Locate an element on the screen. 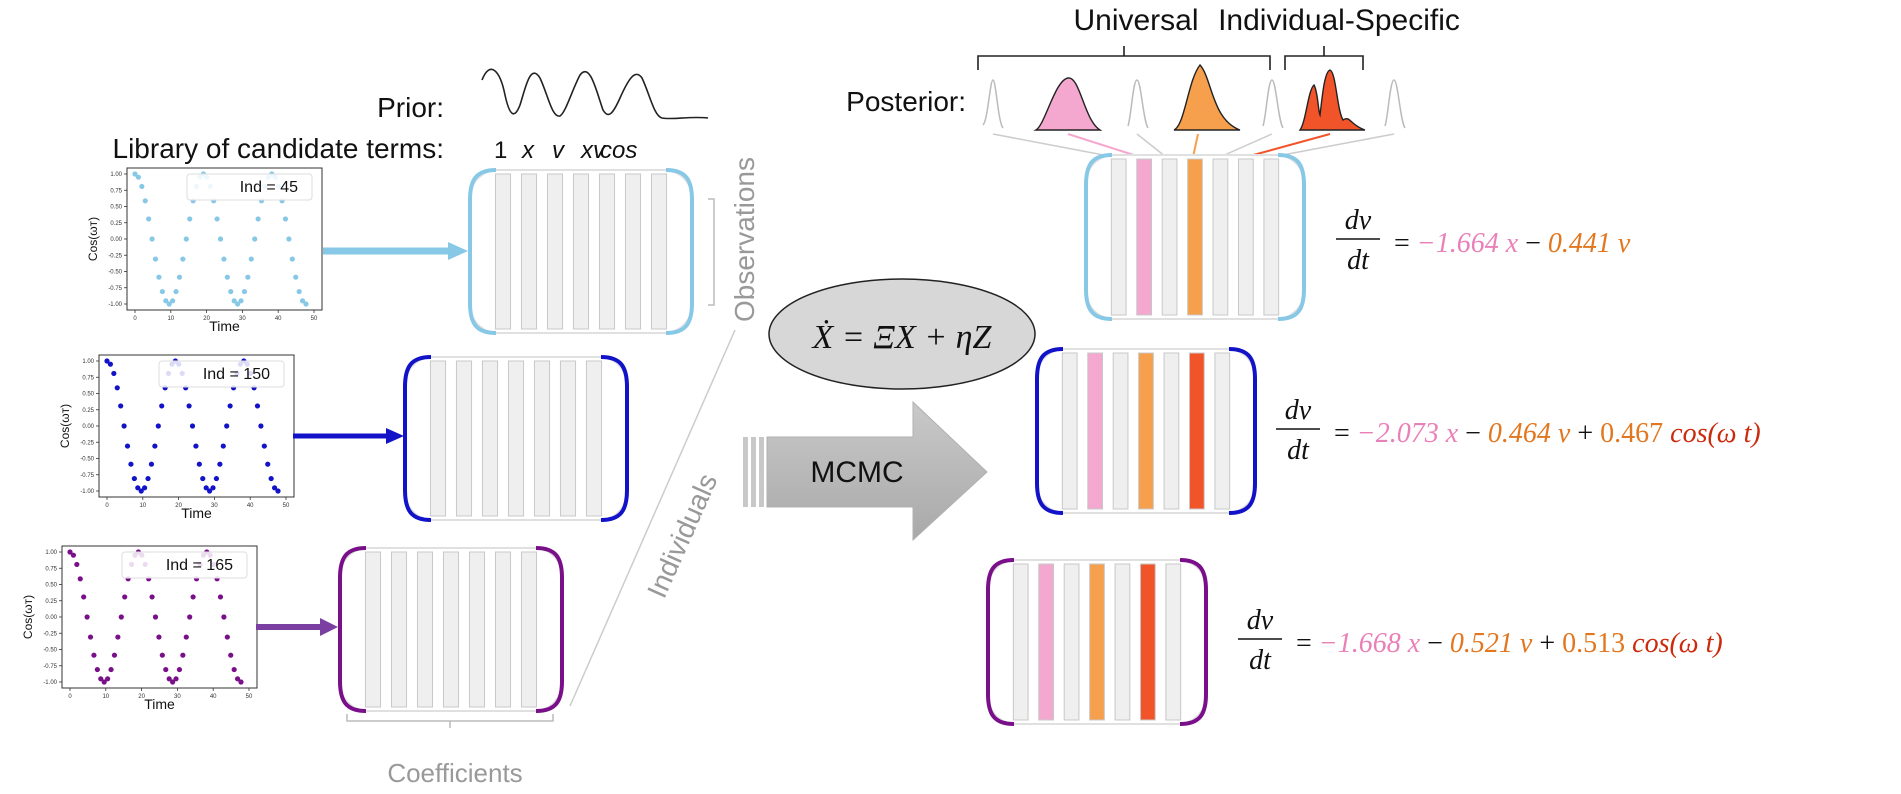 The image size is (1901, 794). prior-distribution-curve is located at coordinates (595, 94).